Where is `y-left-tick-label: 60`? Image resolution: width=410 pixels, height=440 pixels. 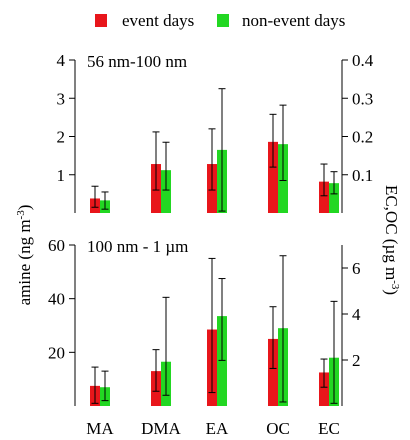
y-left-tick-label: 60 is located at coordinates (56, 245).